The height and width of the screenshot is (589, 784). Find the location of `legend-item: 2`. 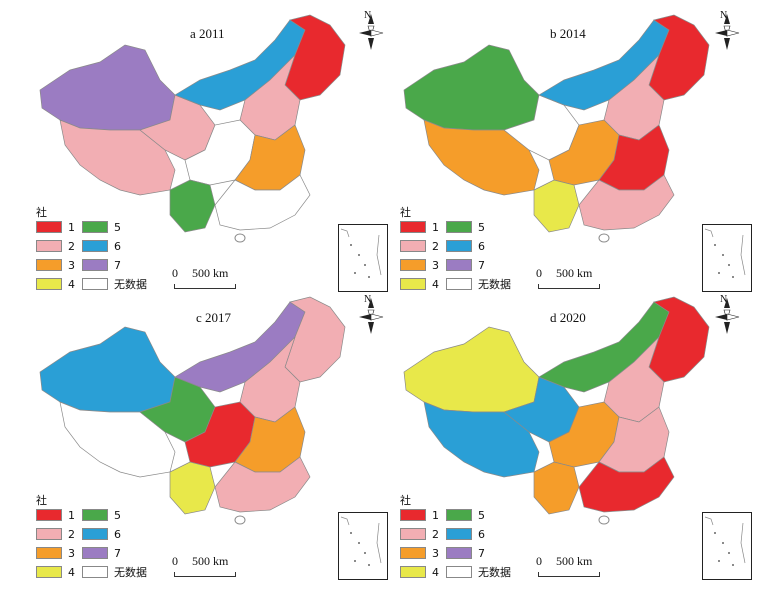

legend-item: 2 is located at coordinates (419, 246).